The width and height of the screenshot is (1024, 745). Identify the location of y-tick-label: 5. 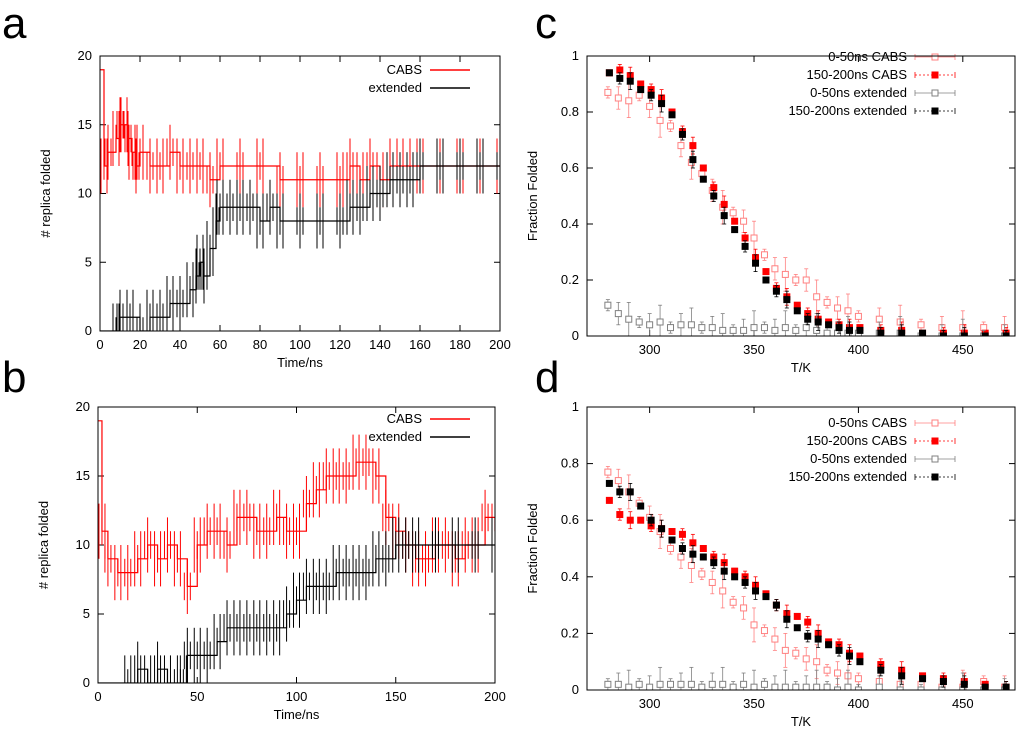
(86, 613).